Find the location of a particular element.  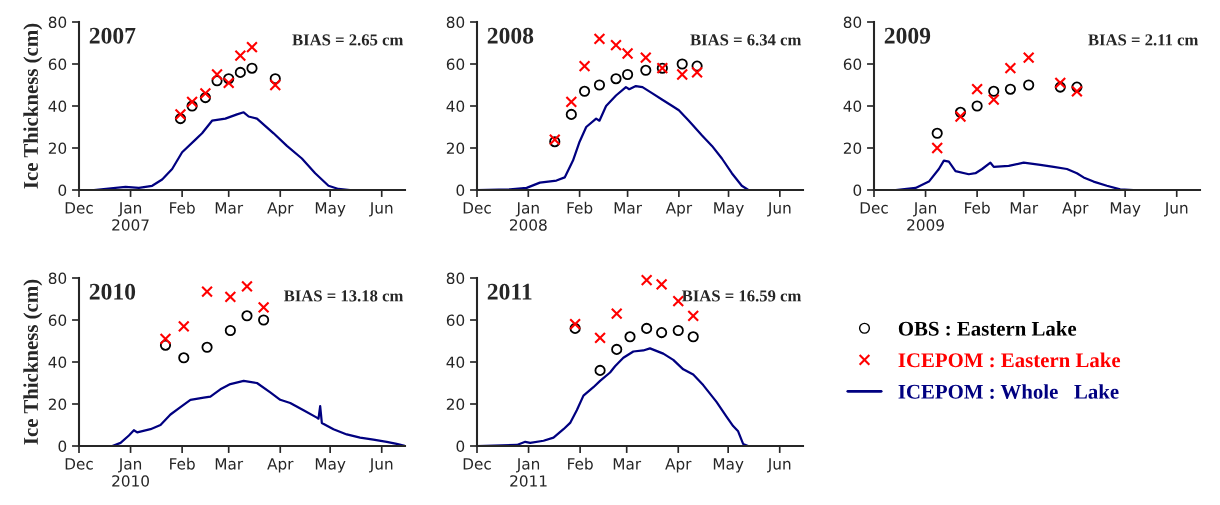

x-tick-label: Jan 2011 is located at coordinates (528, 472).